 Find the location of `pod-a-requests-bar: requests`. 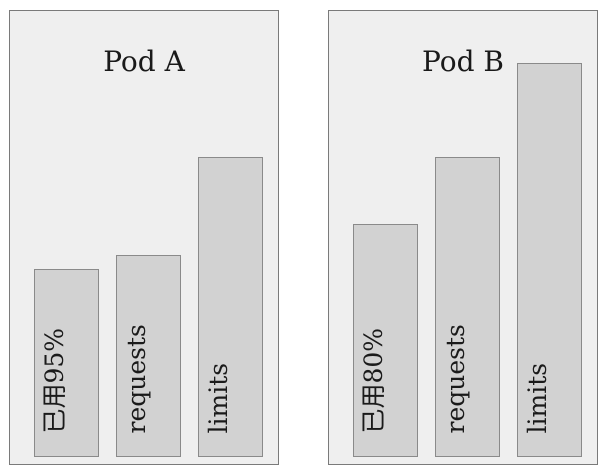

pod-a-requests-bar: requests is located at coordinates (148, 356).